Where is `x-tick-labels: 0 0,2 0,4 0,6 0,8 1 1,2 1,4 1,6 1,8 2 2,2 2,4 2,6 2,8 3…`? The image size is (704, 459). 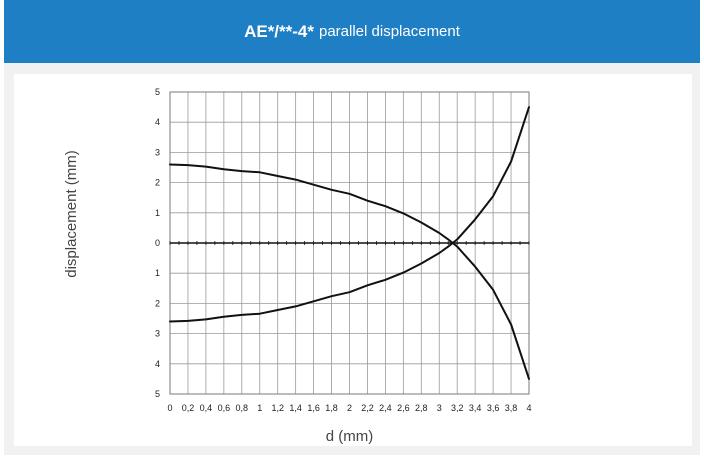 x-tick-labels: 0 0,2 0,4 0,6 0,8 1 1,2 1,4 1,6 1,8 2 2,2 2,4 2,6 2,8 3… is located at coordinates (349, 408).